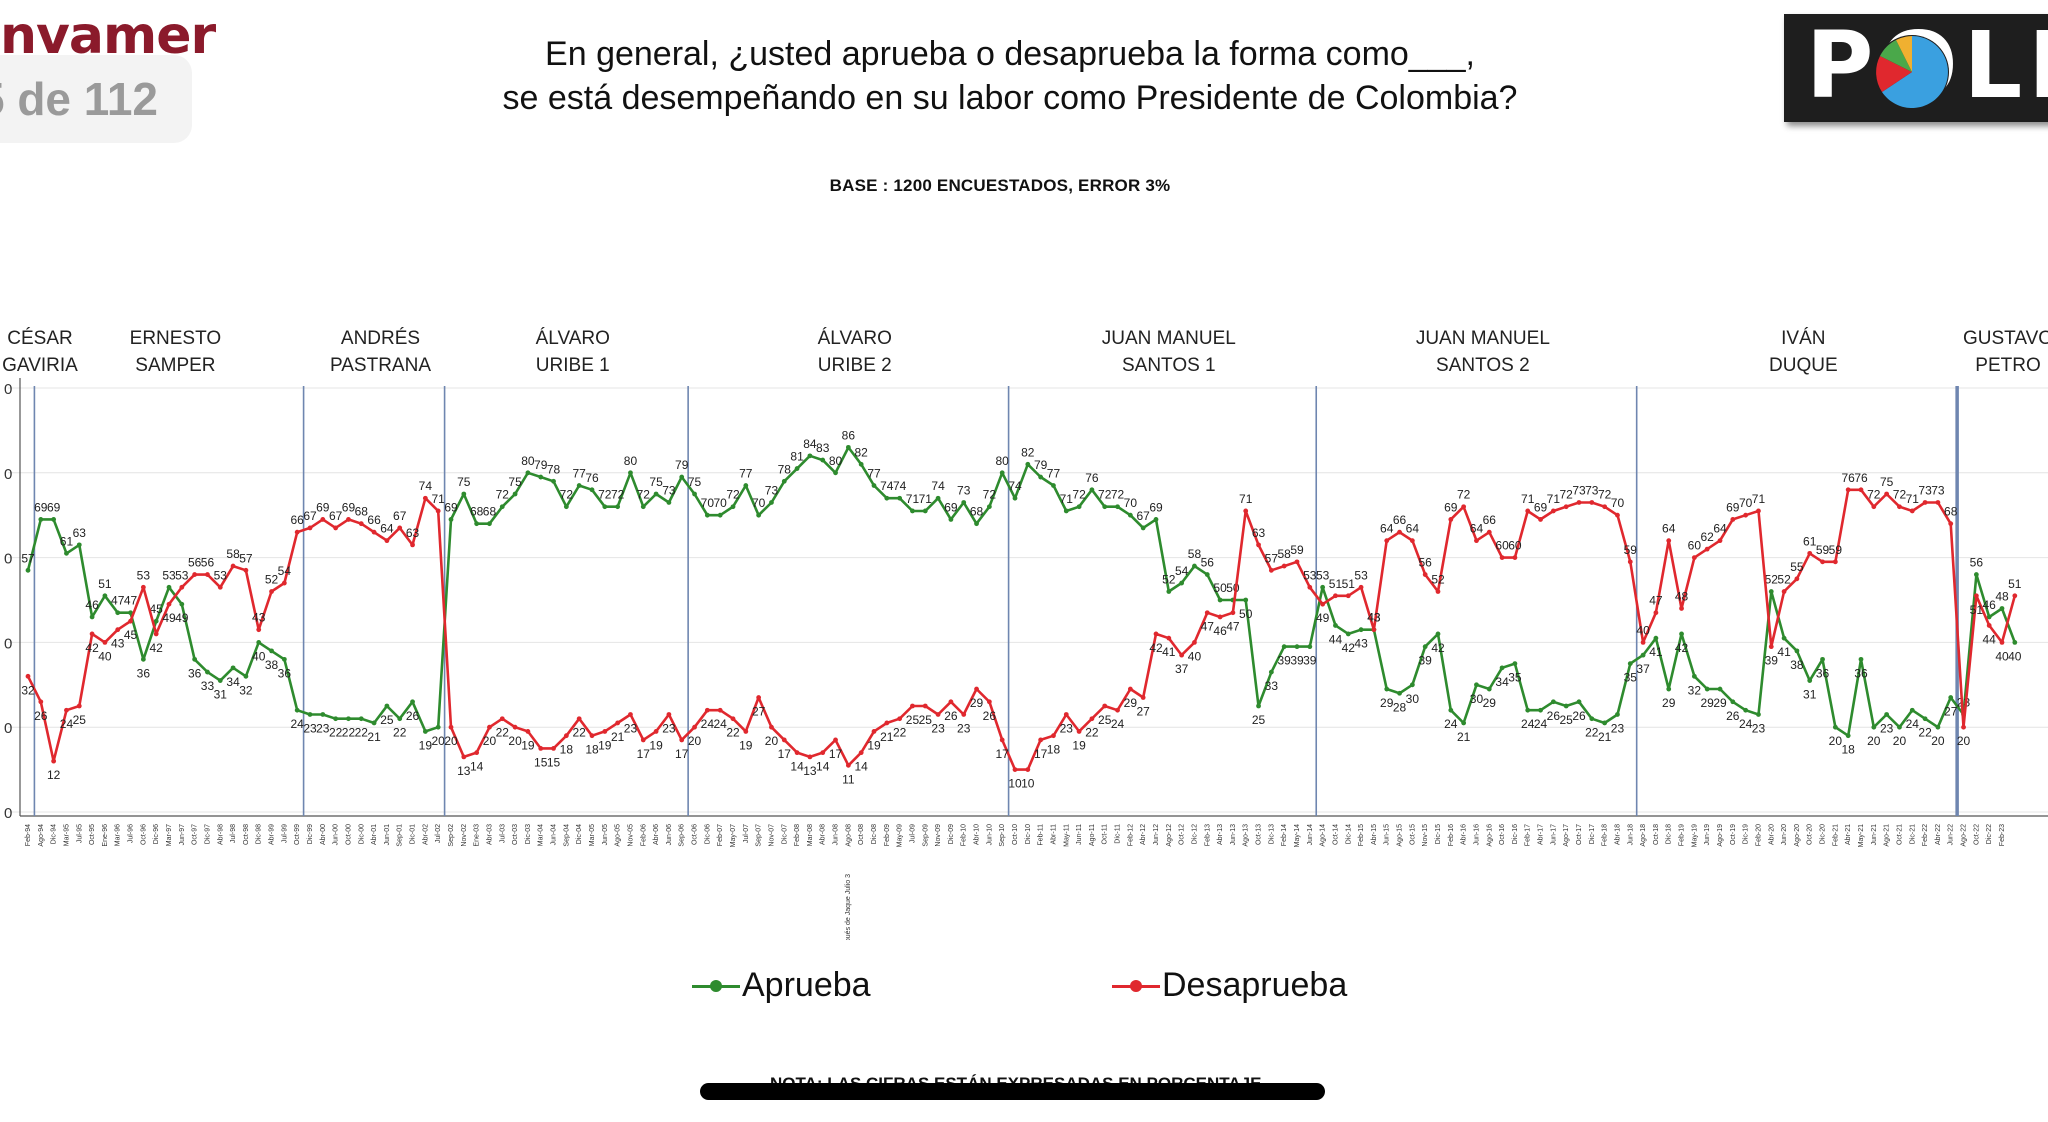 The width and height of the screenshot is (2048, 1122). What do you see at coordinates (554, 469) in the screenshot?
I see `data-label: 78` at bounding box center [554, 469].